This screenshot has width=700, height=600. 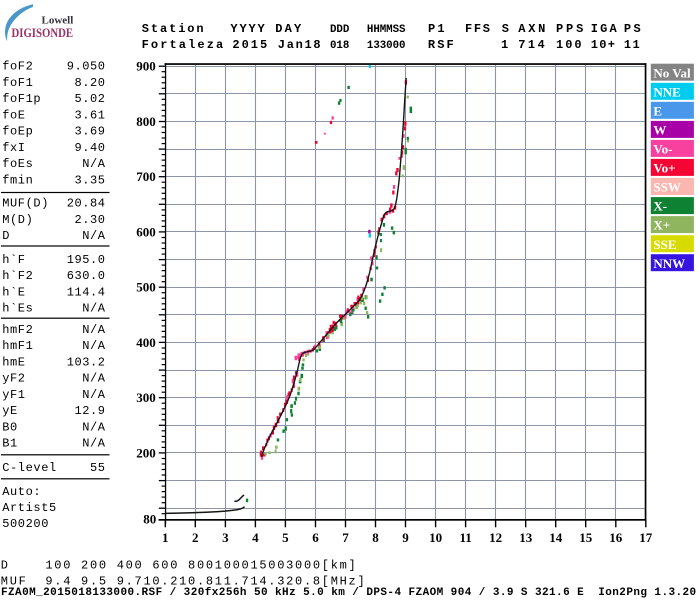 I want to click on svg-text: h`Es, so click(x=17, y=309).